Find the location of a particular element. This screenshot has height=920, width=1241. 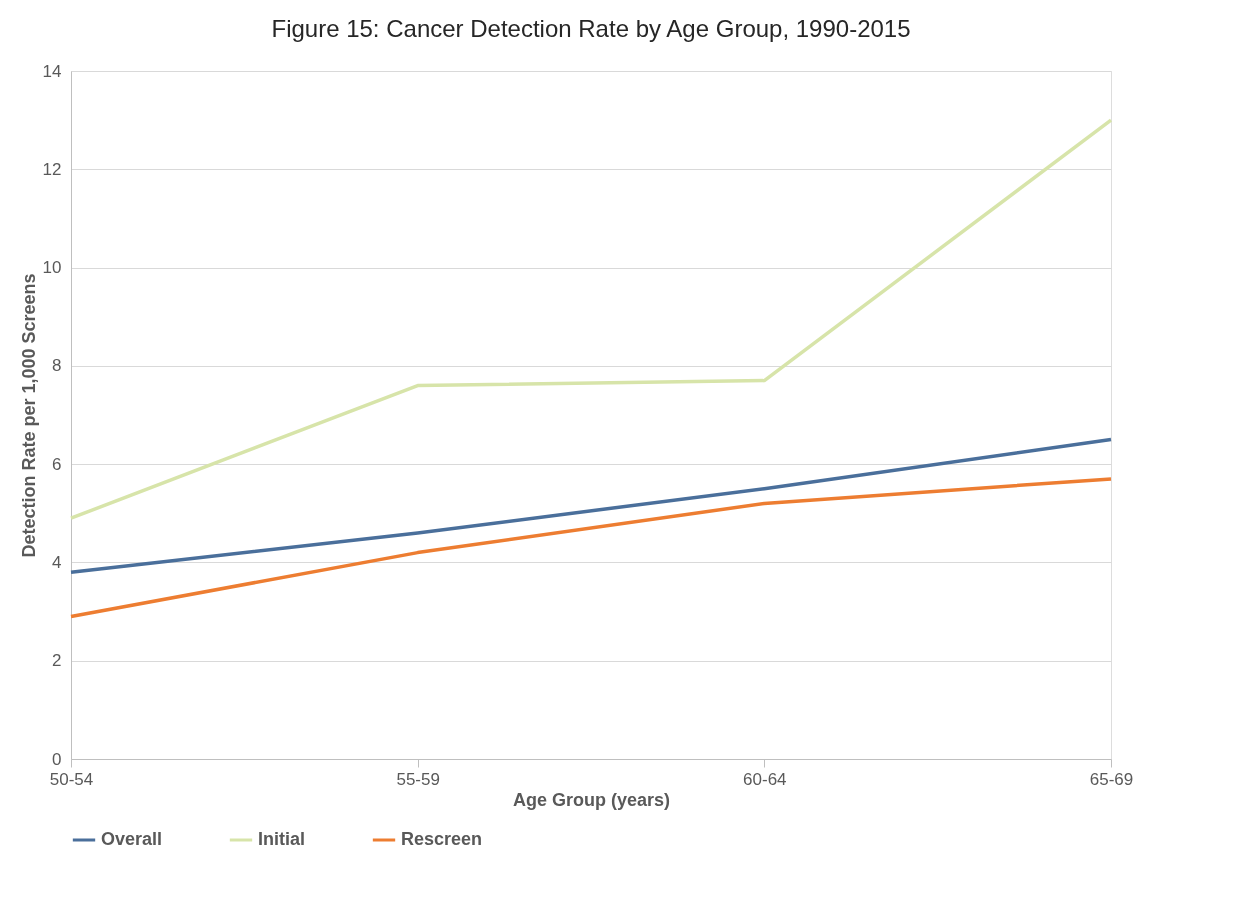

x-tick-label: 55-59 is located at coordinates (418, 779).